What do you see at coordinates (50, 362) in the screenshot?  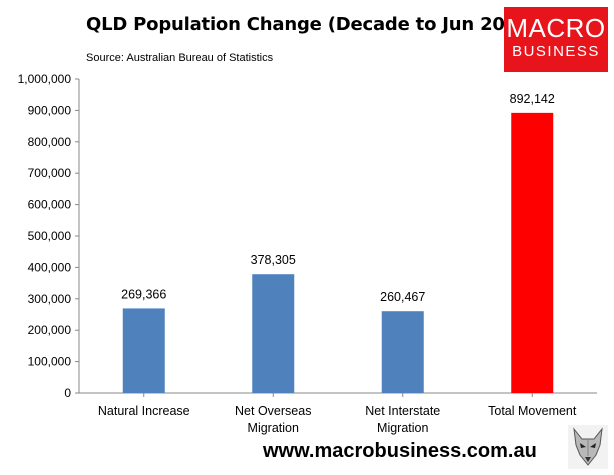 I see `y-tick-label: 100,000` at bounding box center [50, 362].